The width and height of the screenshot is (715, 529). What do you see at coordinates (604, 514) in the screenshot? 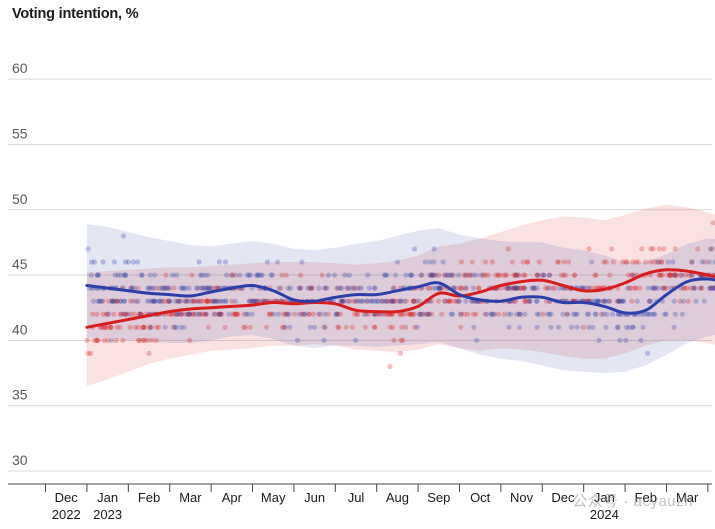
I see `year-label-2024: 2024` at bounding box center [604, 514].